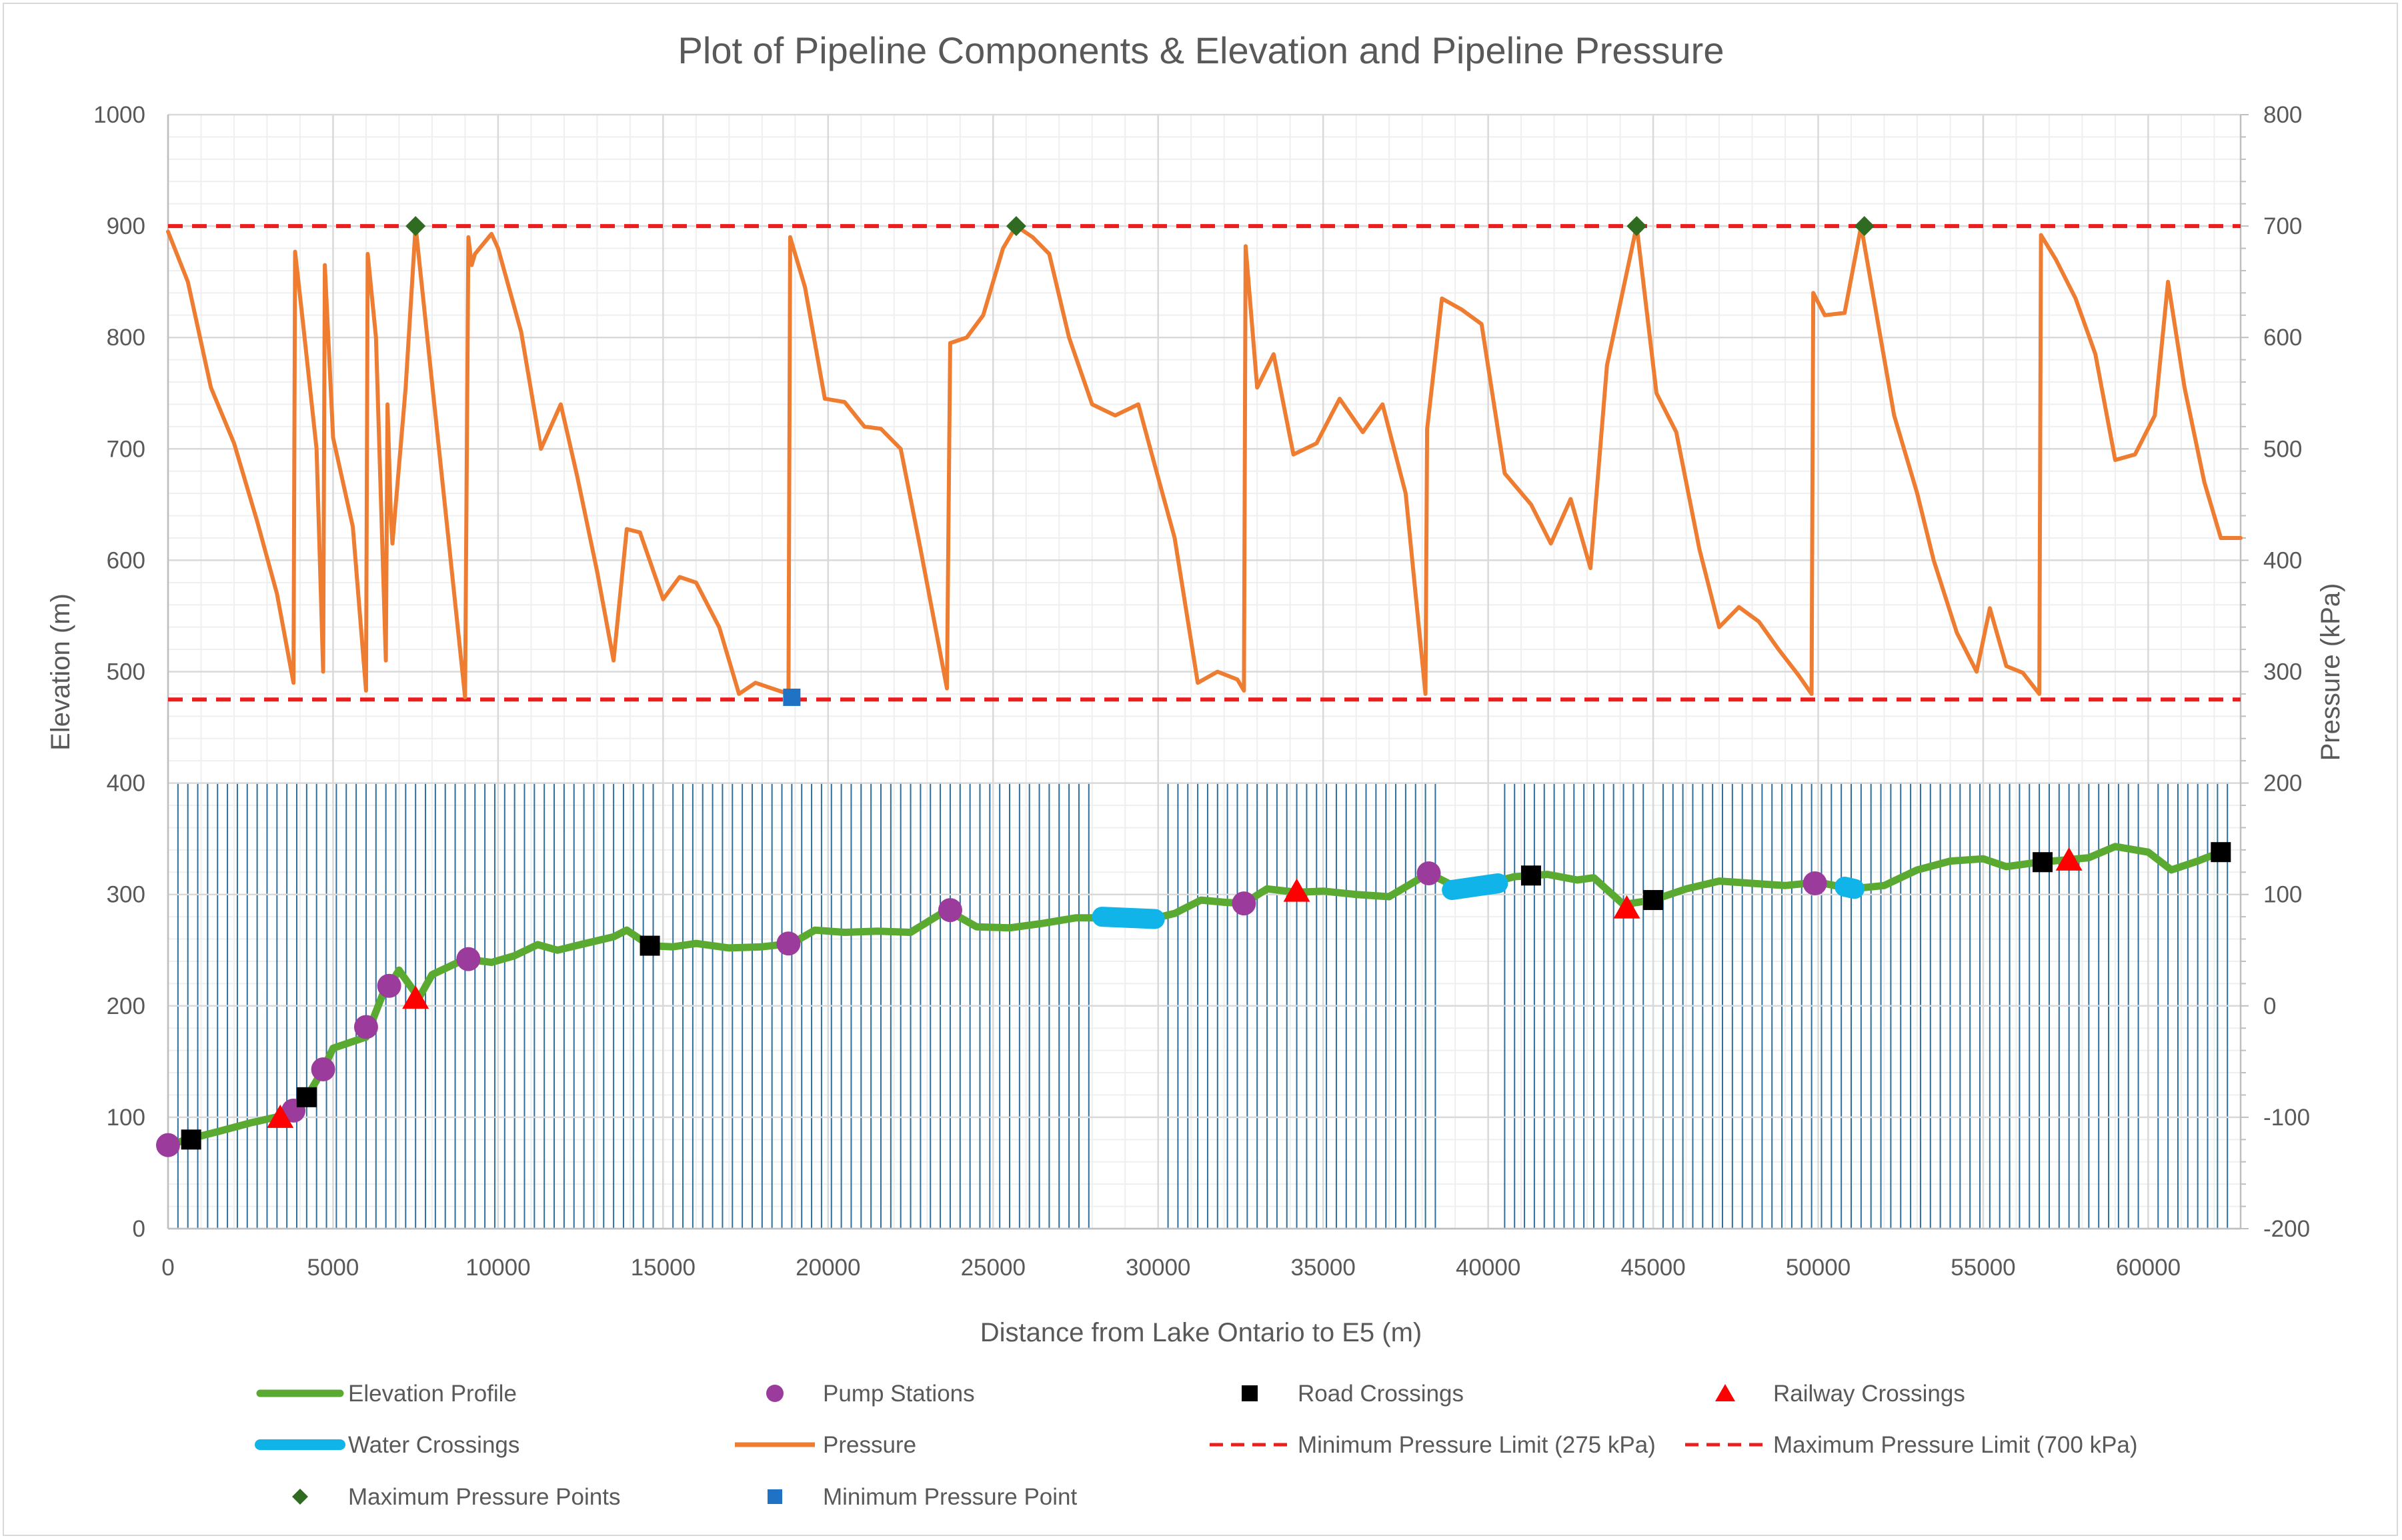  Describe the element at coordinates (1983, 1268) in the screenshot. I see `x-tick-label: 55000` at that location.